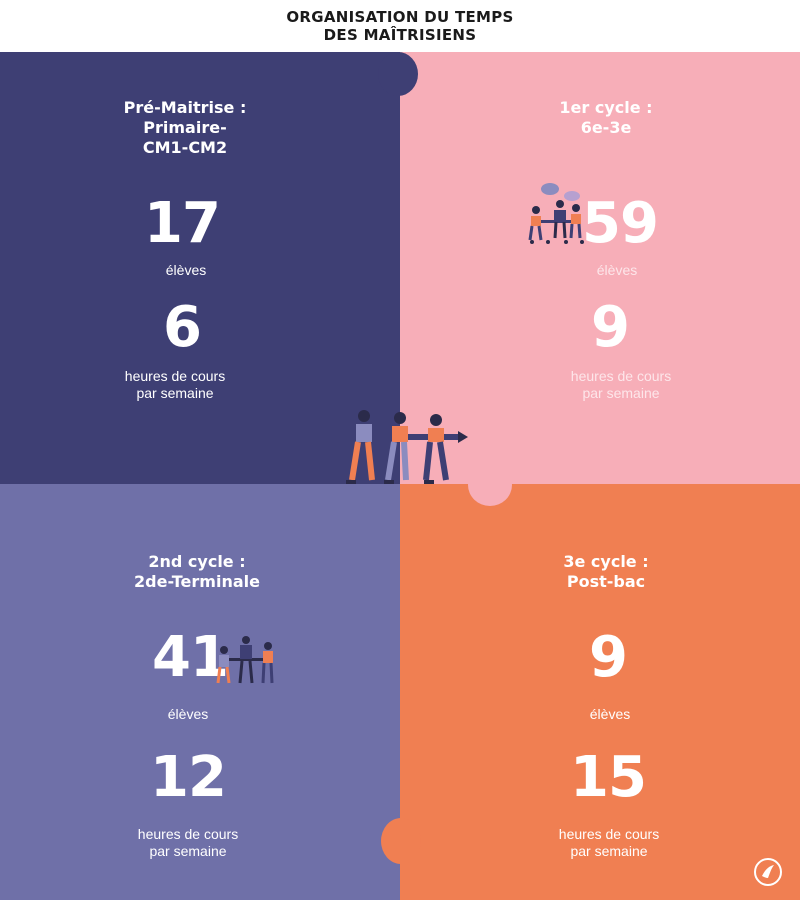  What do you see at coordinates (610, 714) in the screenshot?
I see `q4-students-label: élèves` at bounding box center [610, 714].